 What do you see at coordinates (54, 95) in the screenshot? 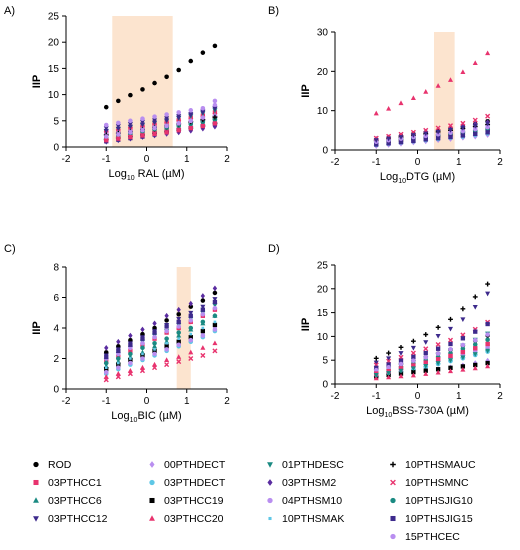
I see `y-tick-label: 10` at bounding box center [54, 95].